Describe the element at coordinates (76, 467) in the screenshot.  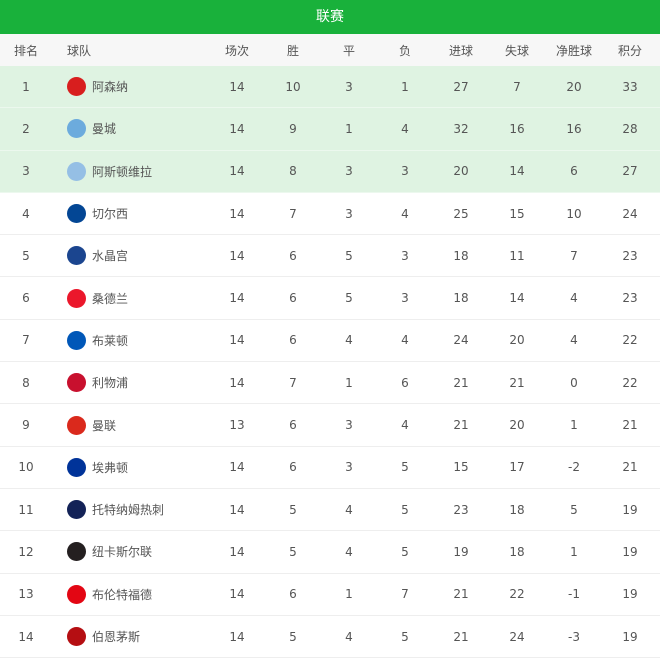
I see `everton-crest-icon` at that location.